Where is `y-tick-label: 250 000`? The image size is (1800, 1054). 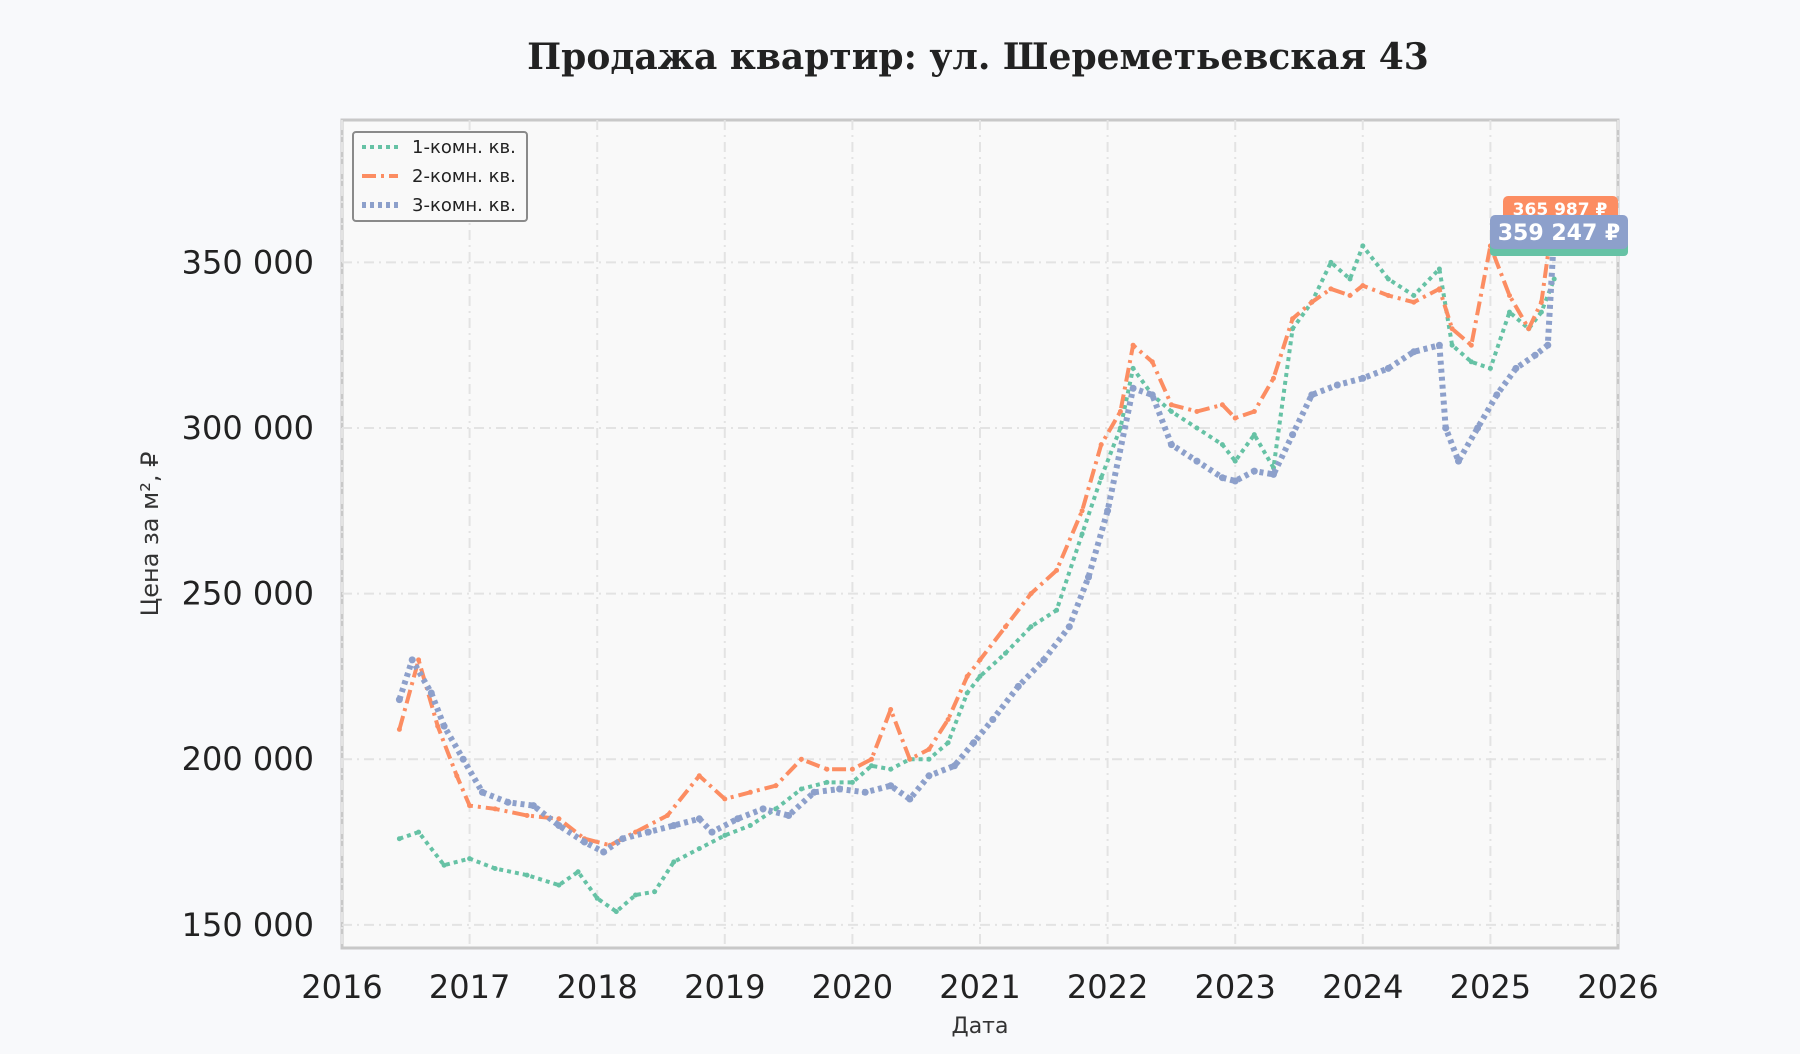 y-tick-label: 250 000 is located at coordinates (248, 594).